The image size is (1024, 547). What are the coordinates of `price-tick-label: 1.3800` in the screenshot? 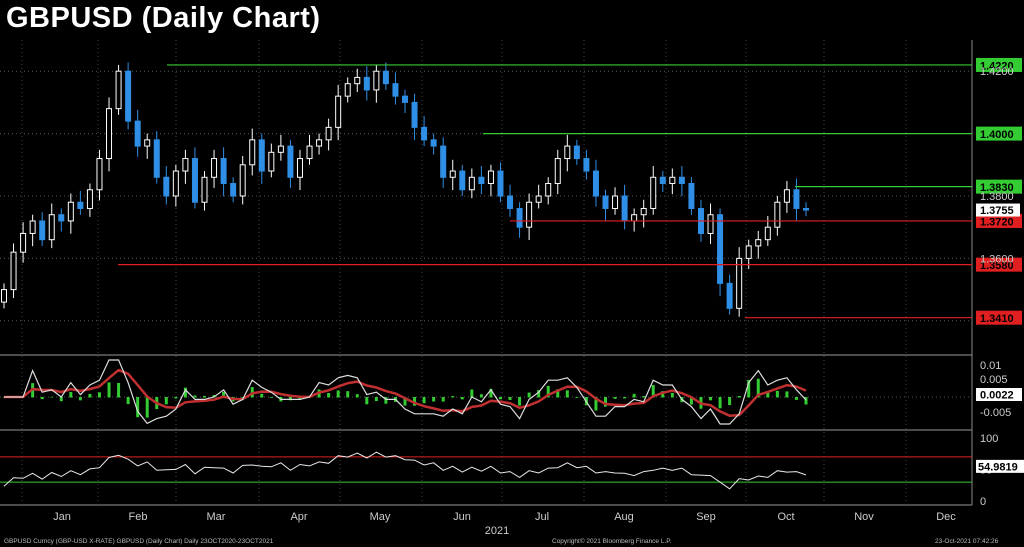 It's located at (997, 197).